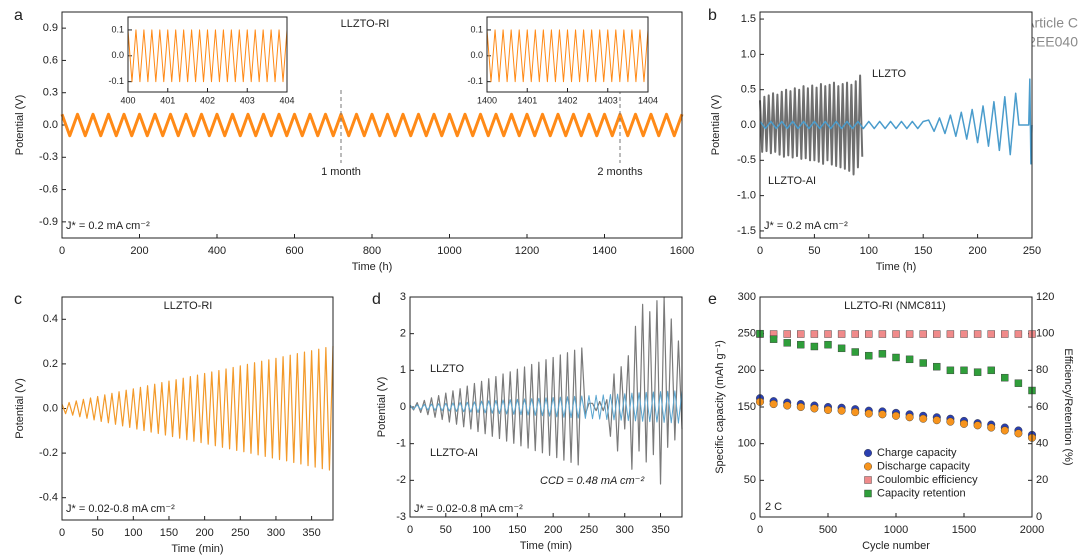 The width and height of the screenshot is (1080, 558). What do you see at coordinates (62, 251) in the screenshot?
I see `x-tick-label: 0` at bounding box center [62, 251].